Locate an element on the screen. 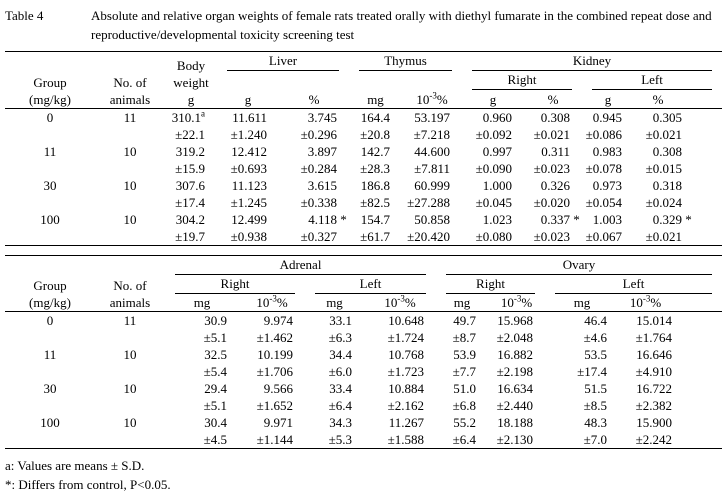 The width and height of the screenshot is (727, 495). mean-value-cell: 9.971 is located at coordinates (278, 422).